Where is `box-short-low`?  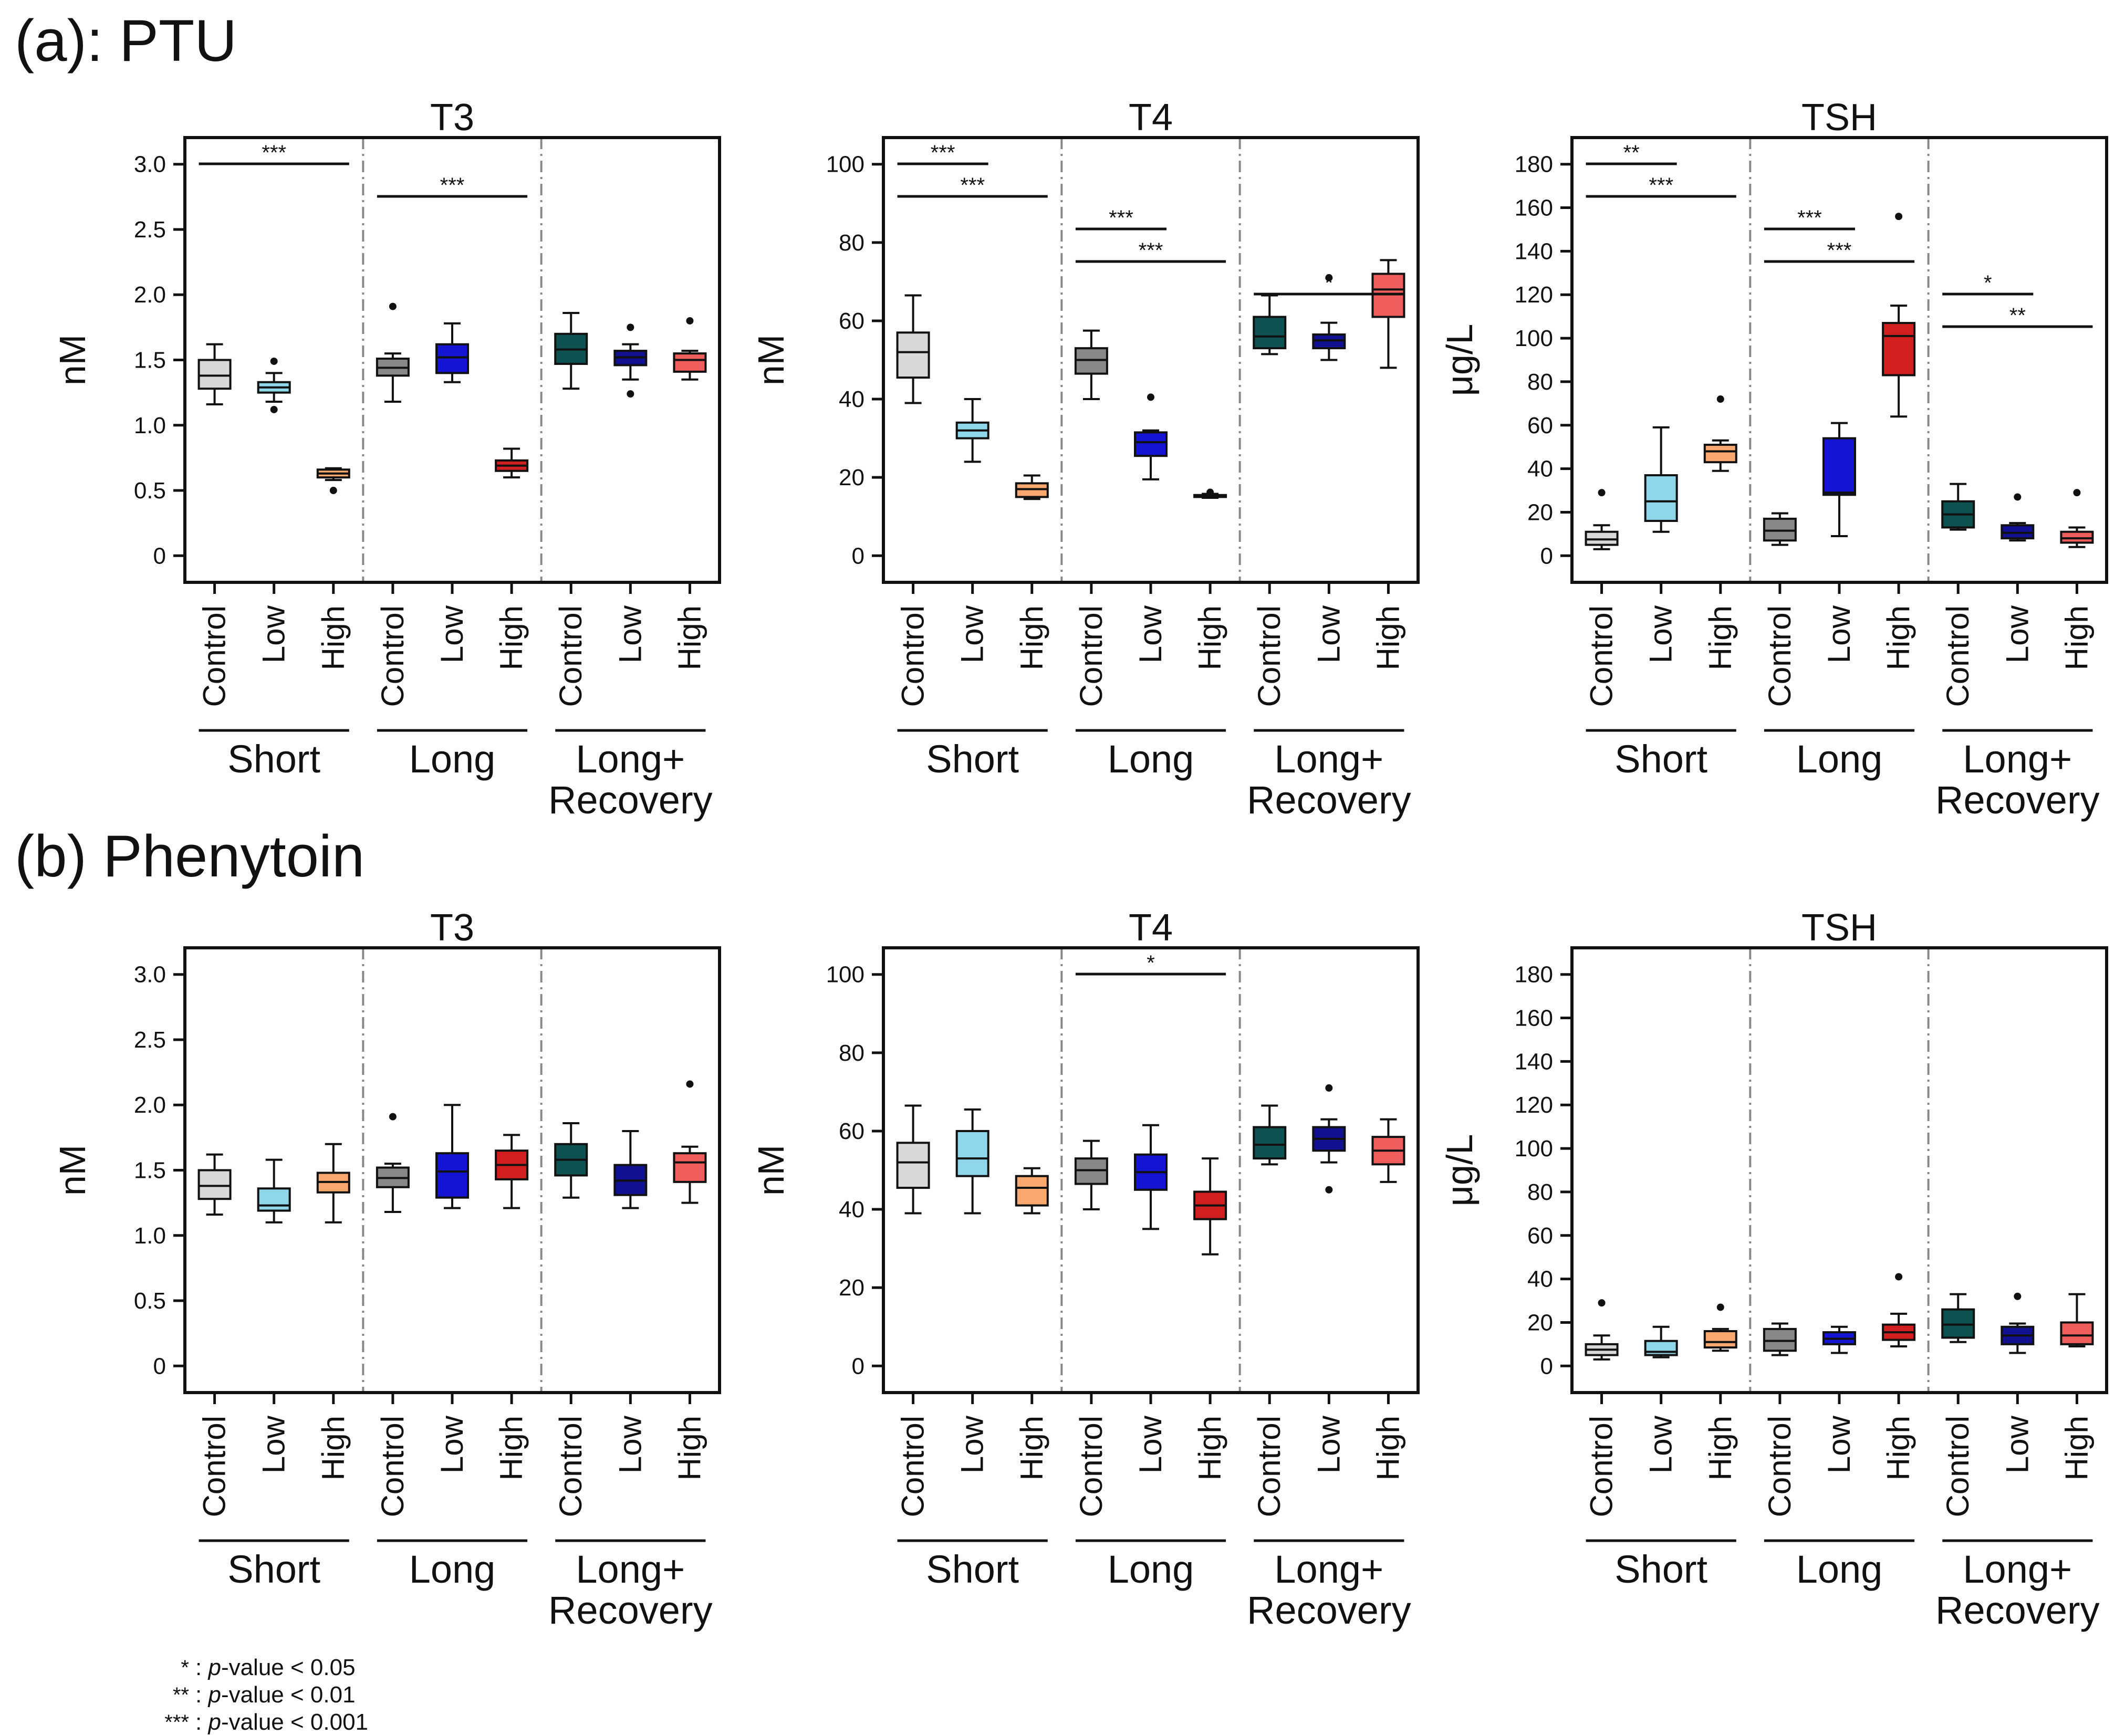
box-short-low is located at coordinates (972, 430).